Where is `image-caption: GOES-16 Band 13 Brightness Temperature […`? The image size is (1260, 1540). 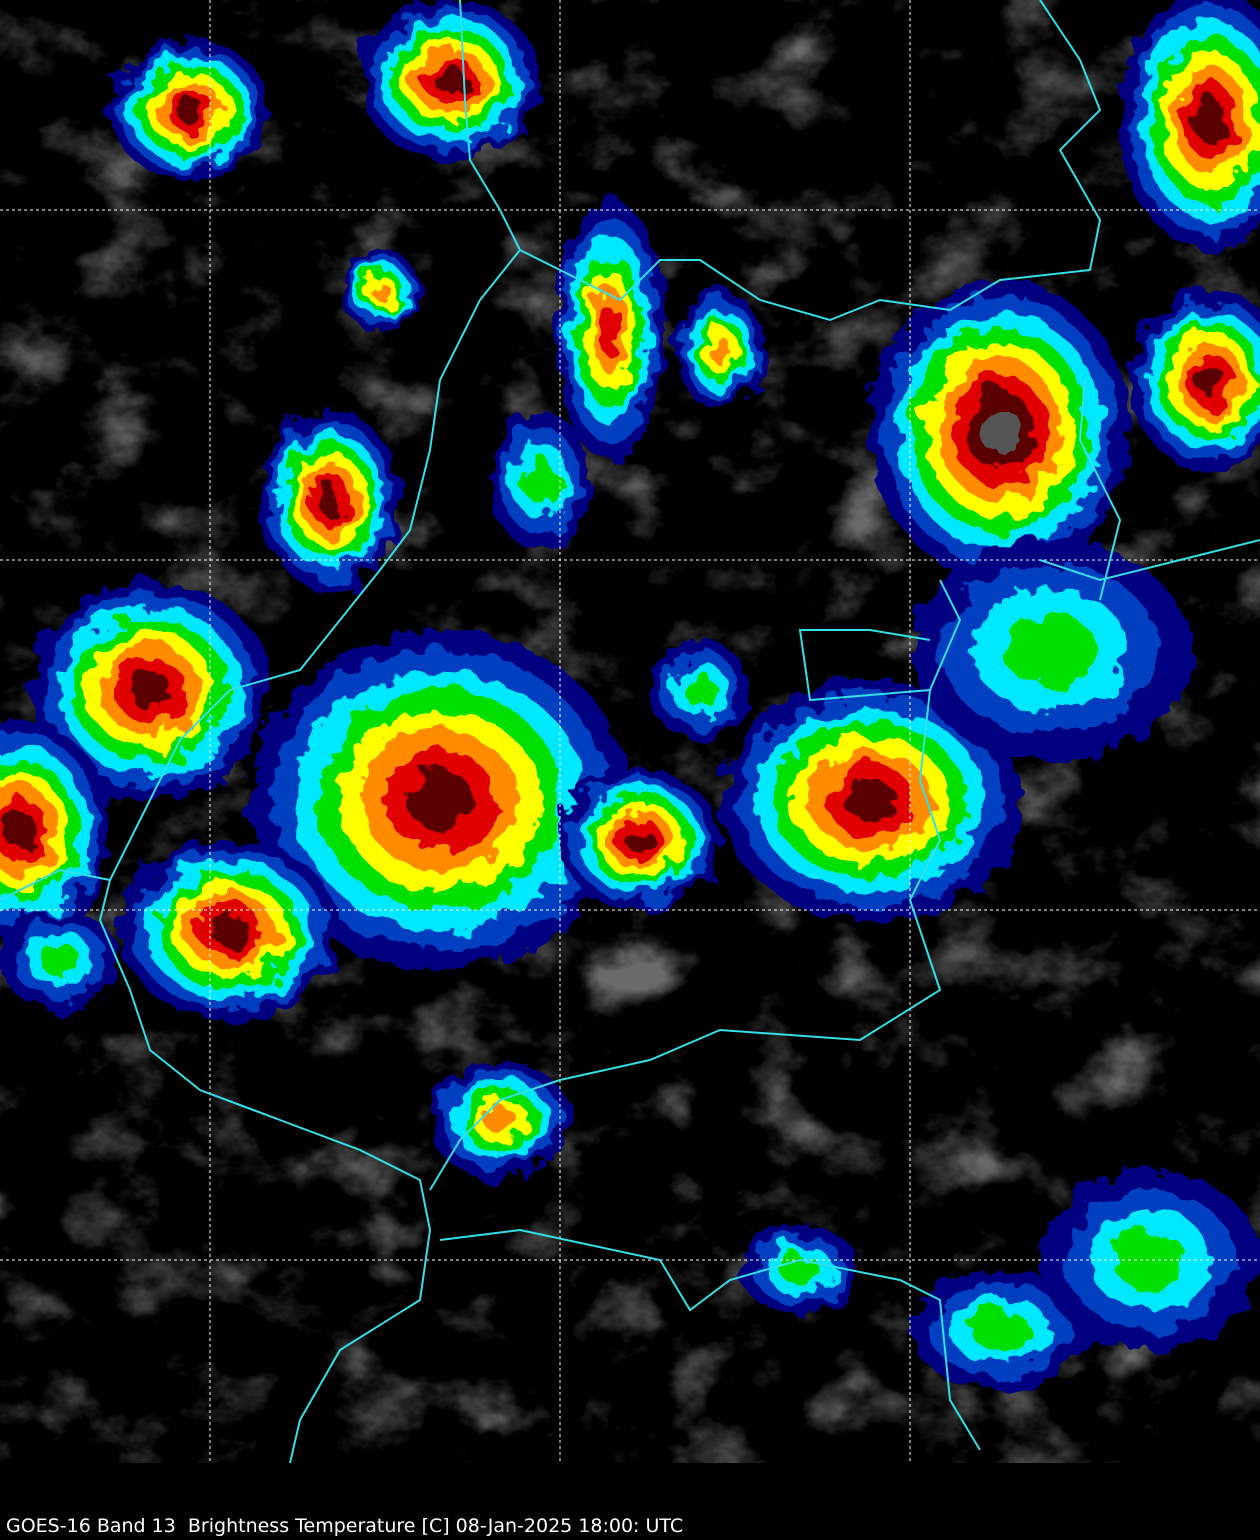 image-caption: GOES-16 Band 13 Brightness Temperature [… is located at coordinates (345, 1526).